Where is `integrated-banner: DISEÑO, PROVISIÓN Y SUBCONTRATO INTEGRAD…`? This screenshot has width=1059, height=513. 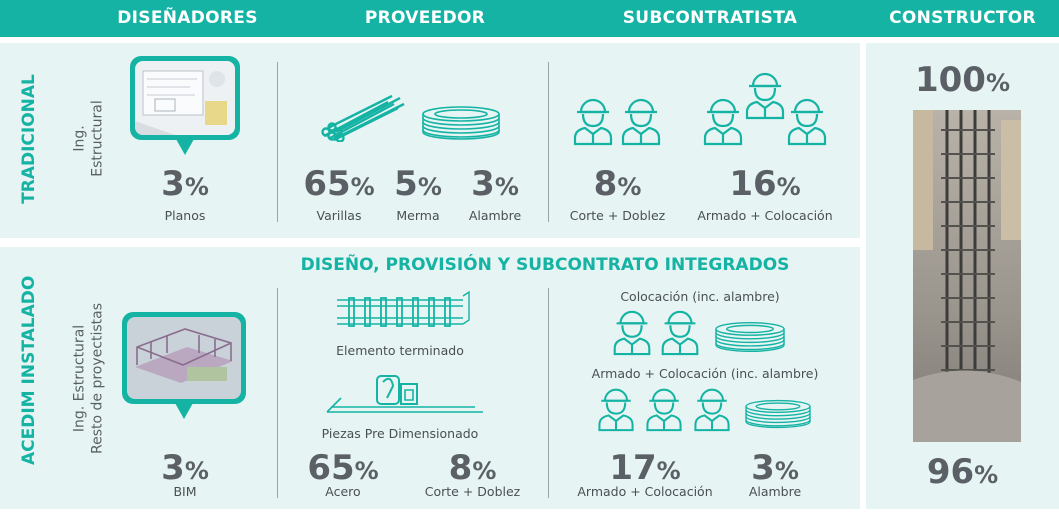 integrated-banner: DISEÑO, PROVISIÓN Y SUBCONTRATO INTEGRAD… is located at coordinates (545, 265).